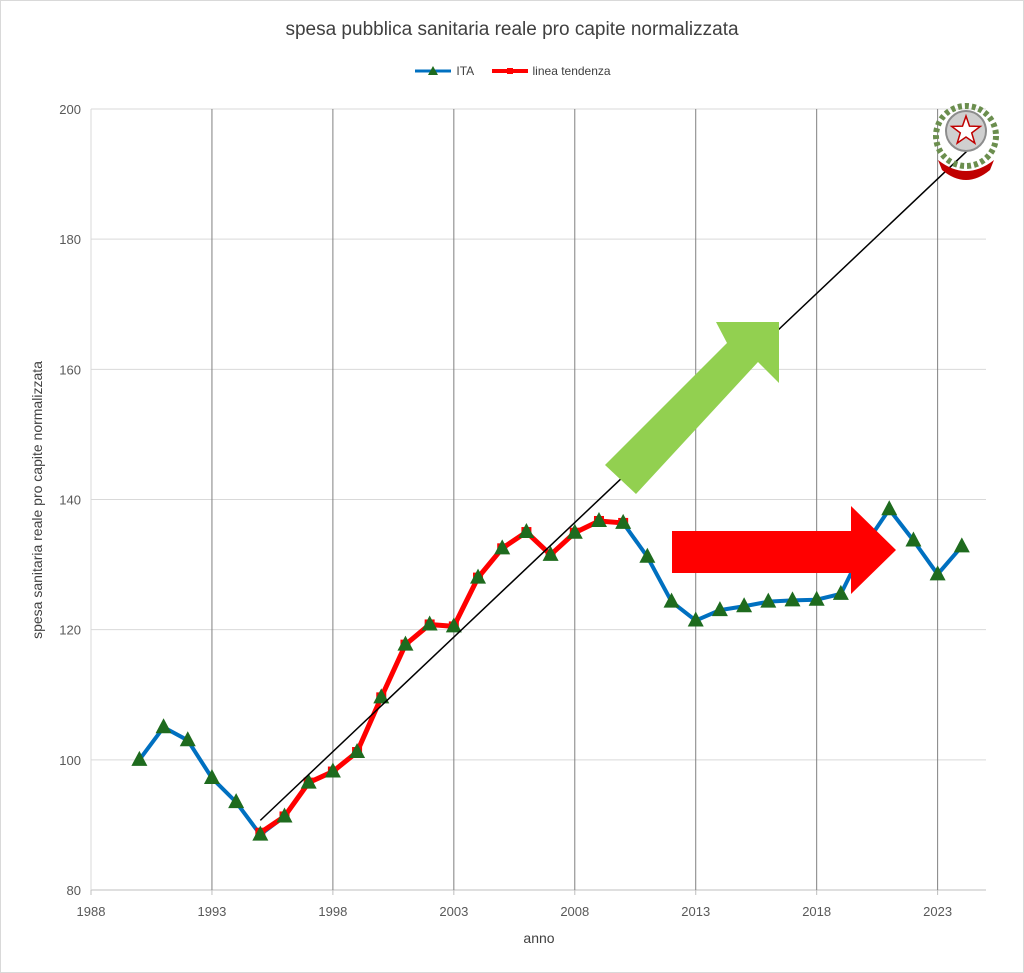 The height and width of the screenshot is (973, 1024). I want to click on legend-label-trend: linea tendenza, so click(571, 71).